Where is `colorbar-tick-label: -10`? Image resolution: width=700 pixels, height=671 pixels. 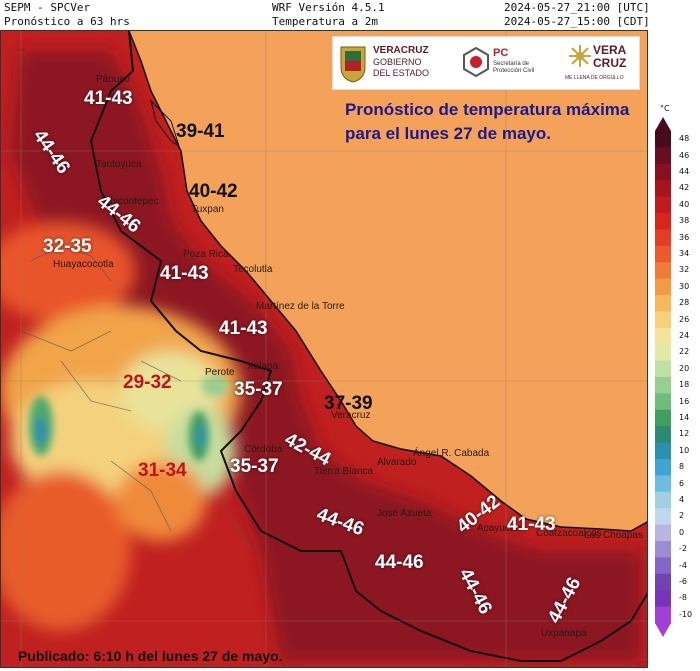
colorbar-tick-label: -10 is located at coordinates (686, 614).